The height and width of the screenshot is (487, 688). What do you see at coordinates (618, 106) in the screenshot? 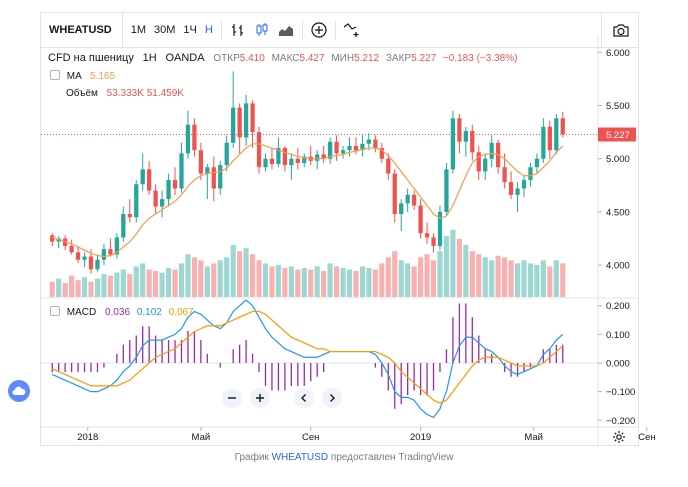
I see `price-tick-label: 5.500` at bounding box center [618, 106].